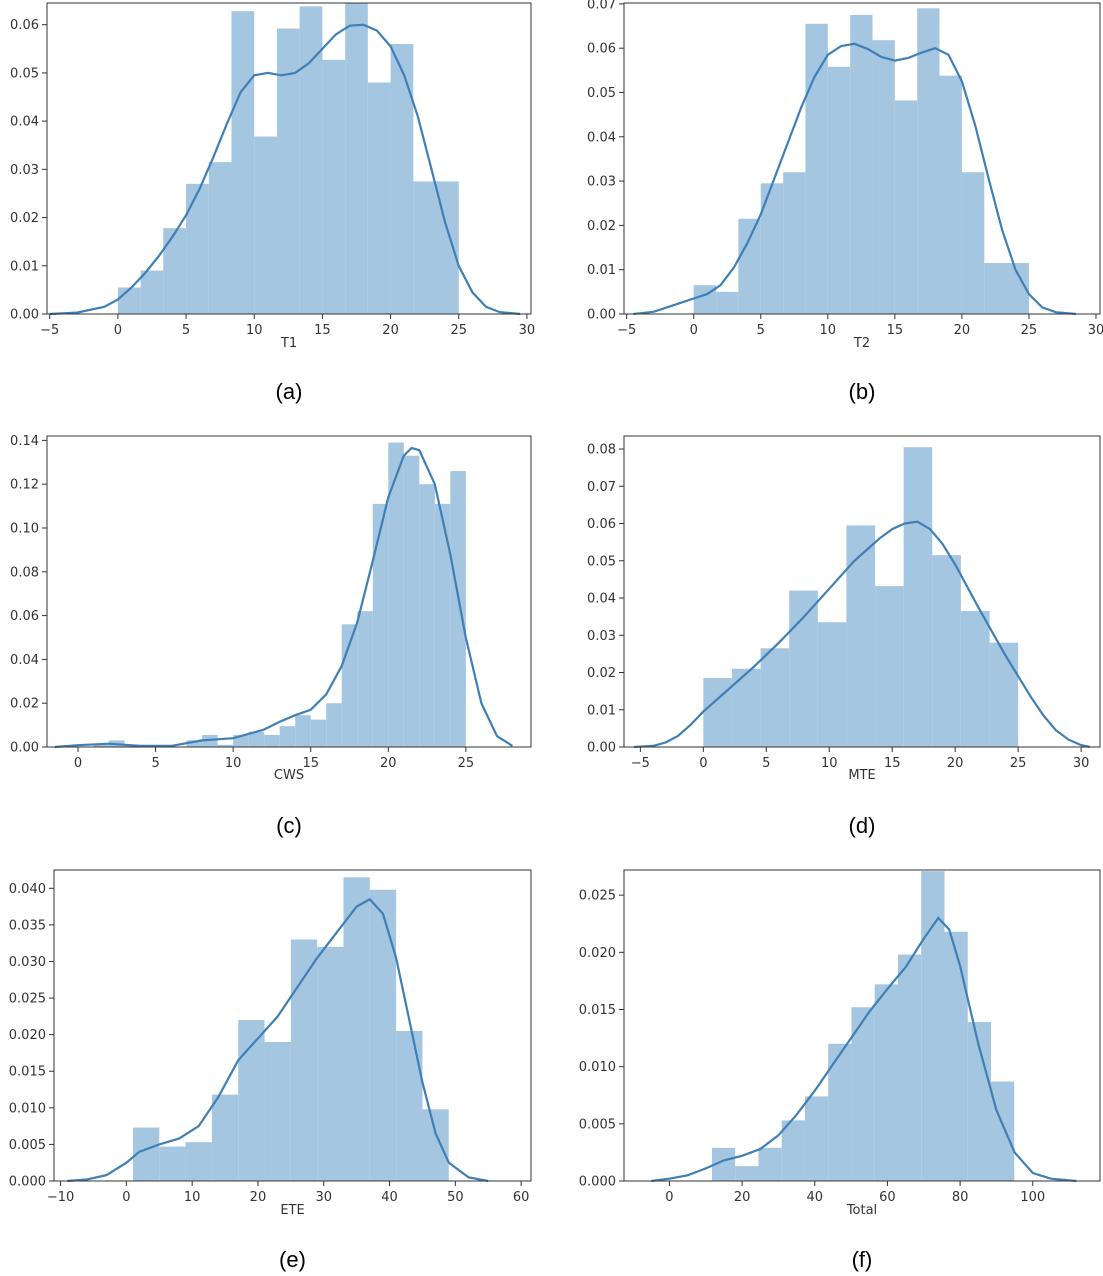 This screenshot has height=1276, width=1103. I want to click on y-tick-label: 0.025, so click(27, 999).